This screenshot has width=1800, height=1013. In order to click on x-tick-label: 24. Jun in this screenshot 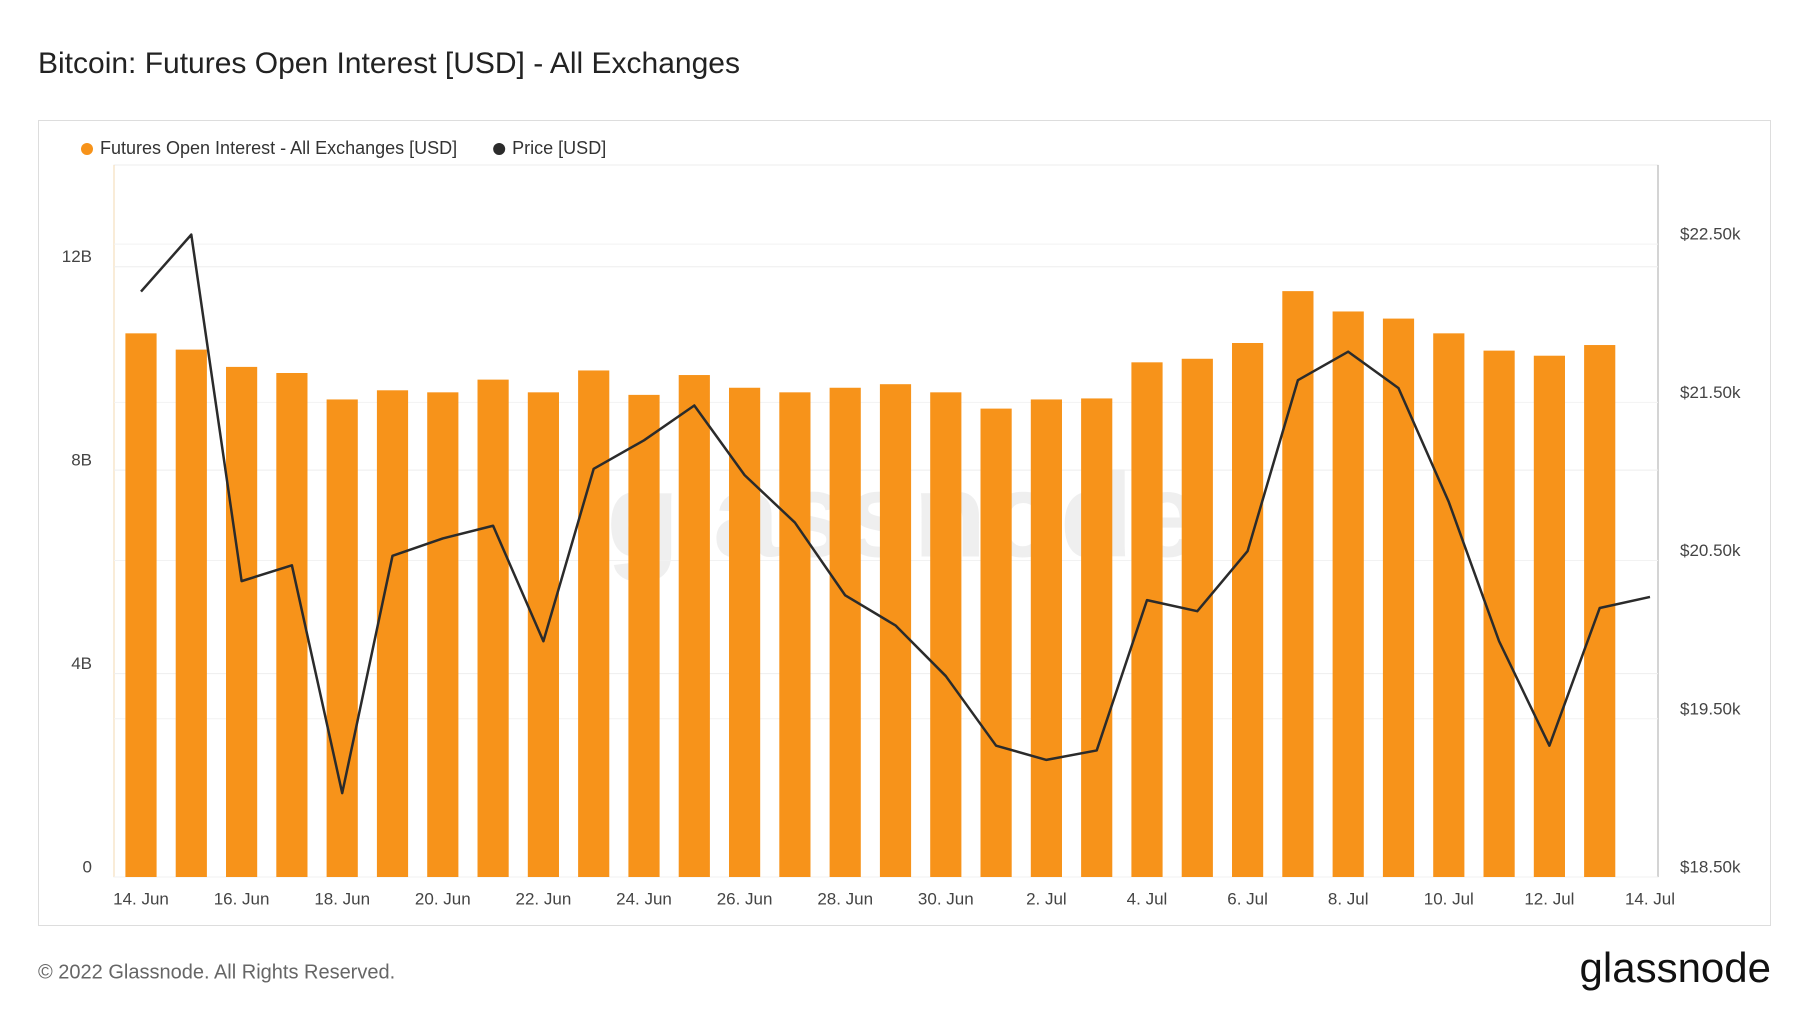, I will do `click(644, 898)`.